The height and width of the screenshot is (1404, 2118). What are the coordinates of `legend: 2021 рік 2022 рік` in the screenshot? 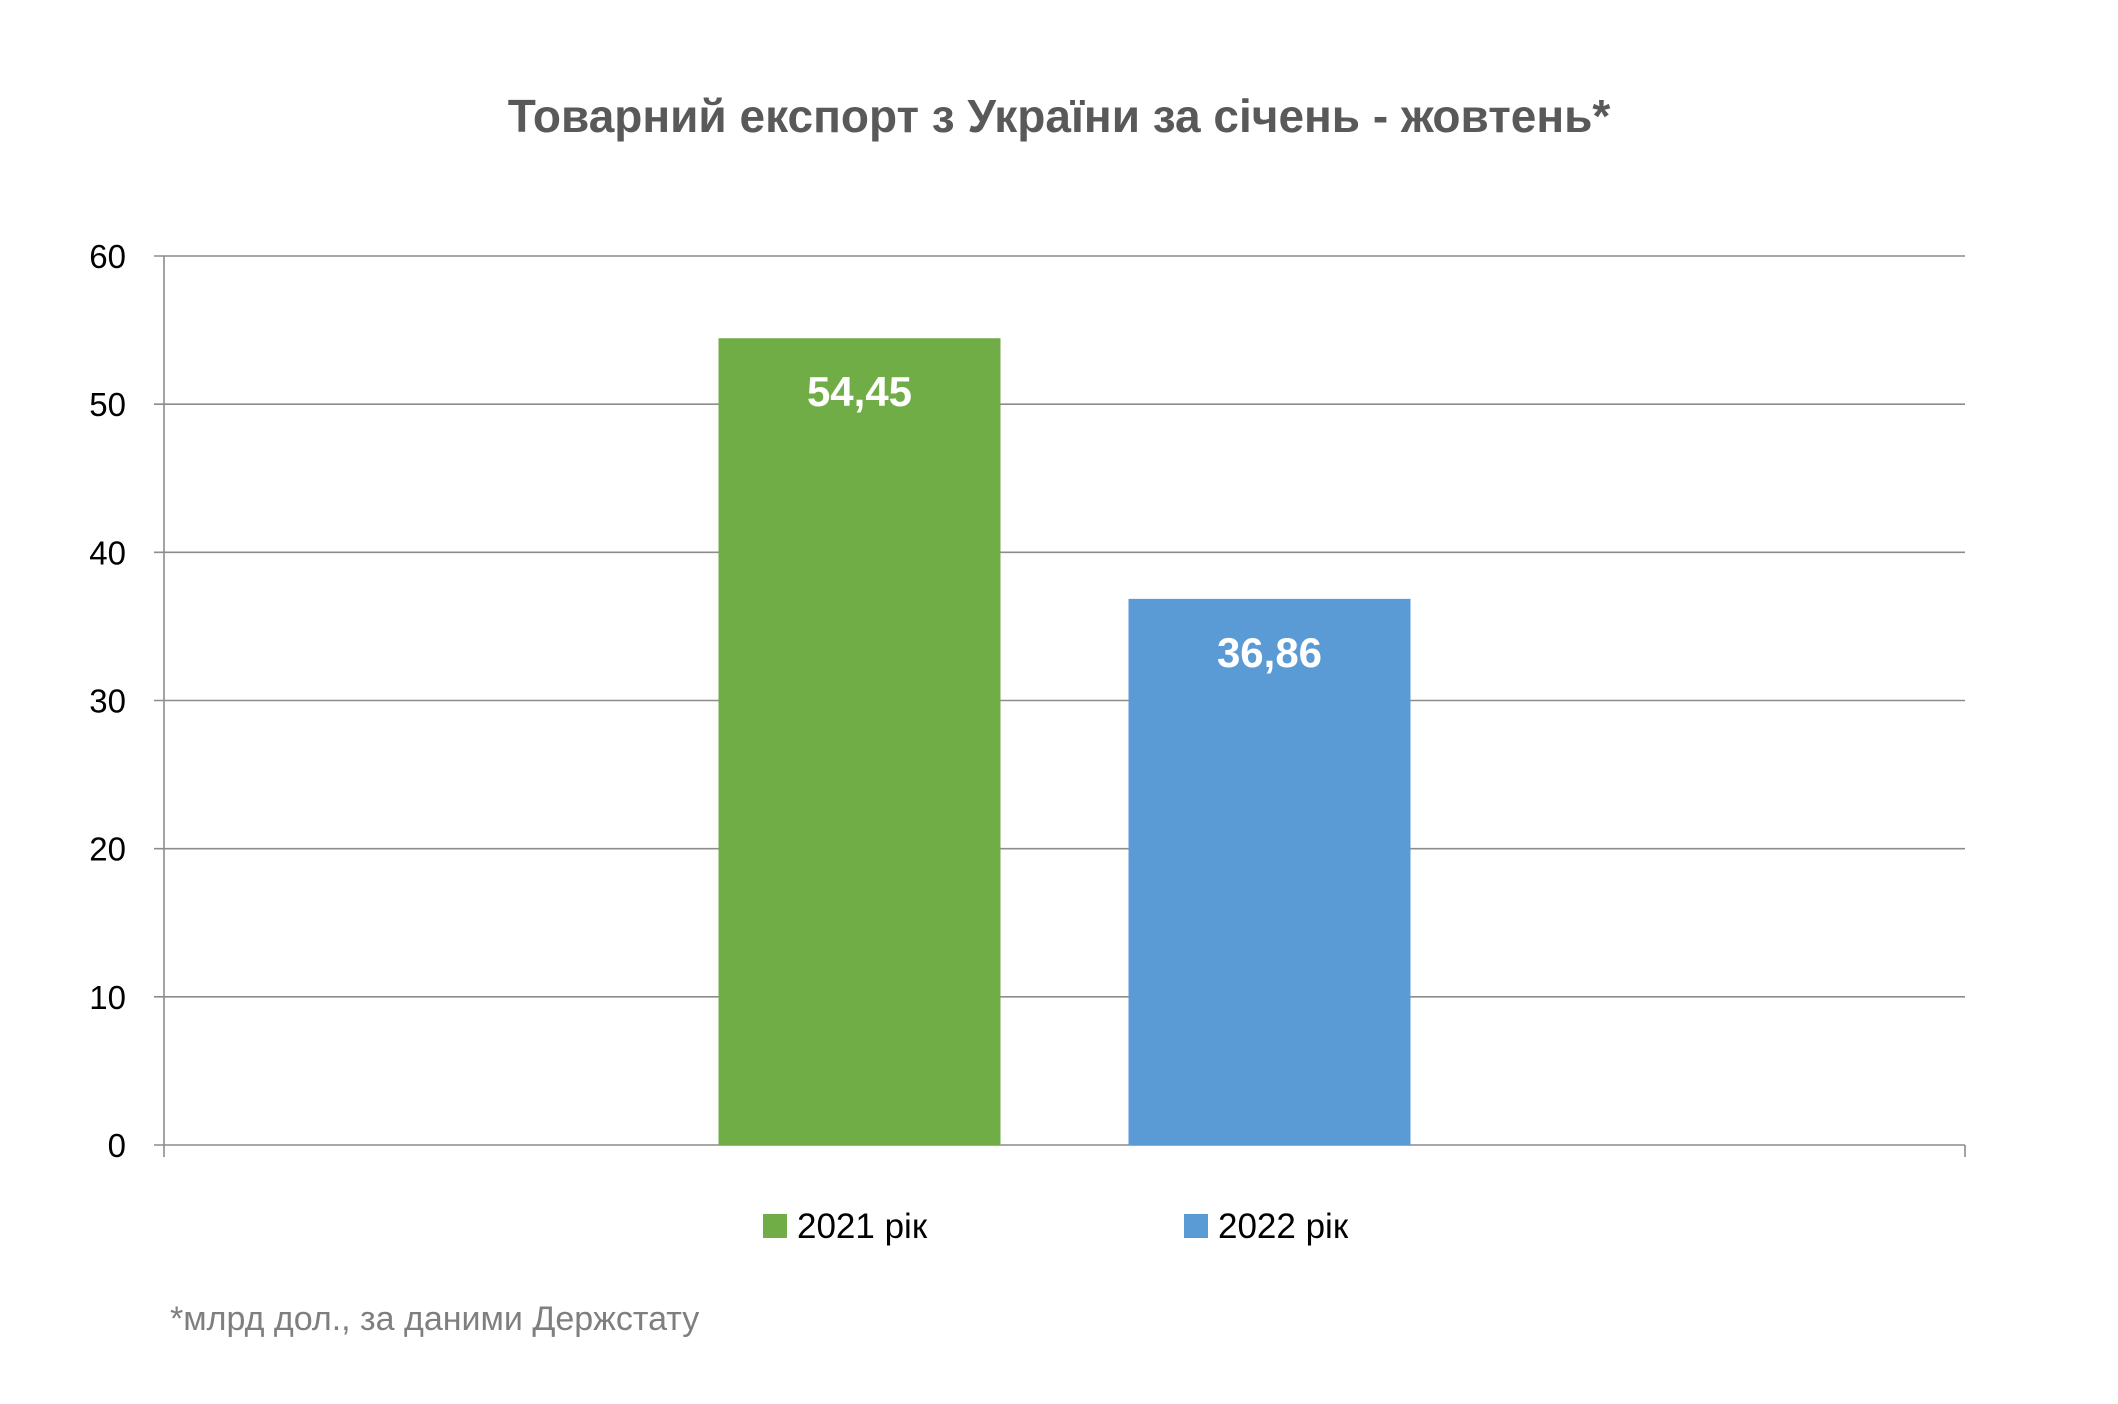 It's located at (1056, 1226).